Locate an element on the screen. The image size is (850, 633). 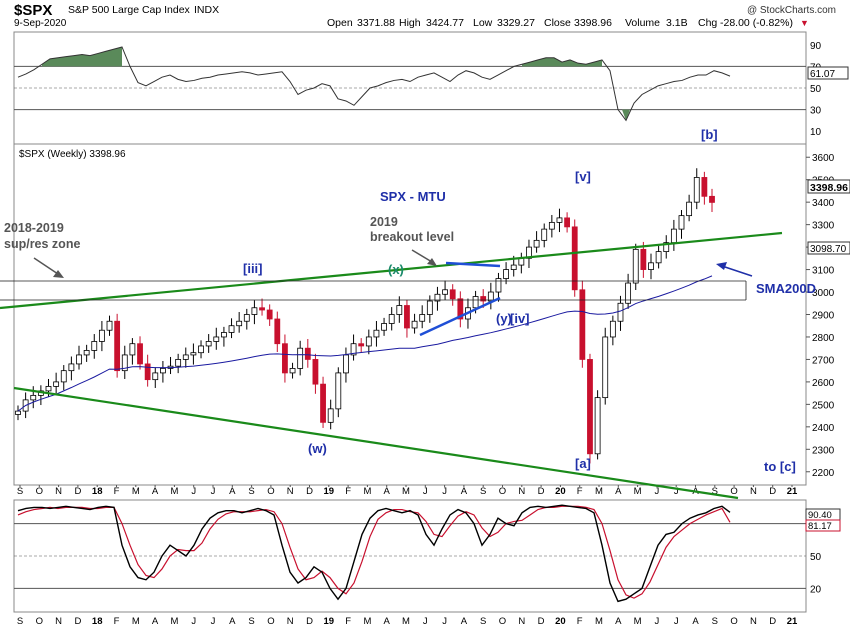
high-value: 3424.77 is located at coordinates (445, 23).